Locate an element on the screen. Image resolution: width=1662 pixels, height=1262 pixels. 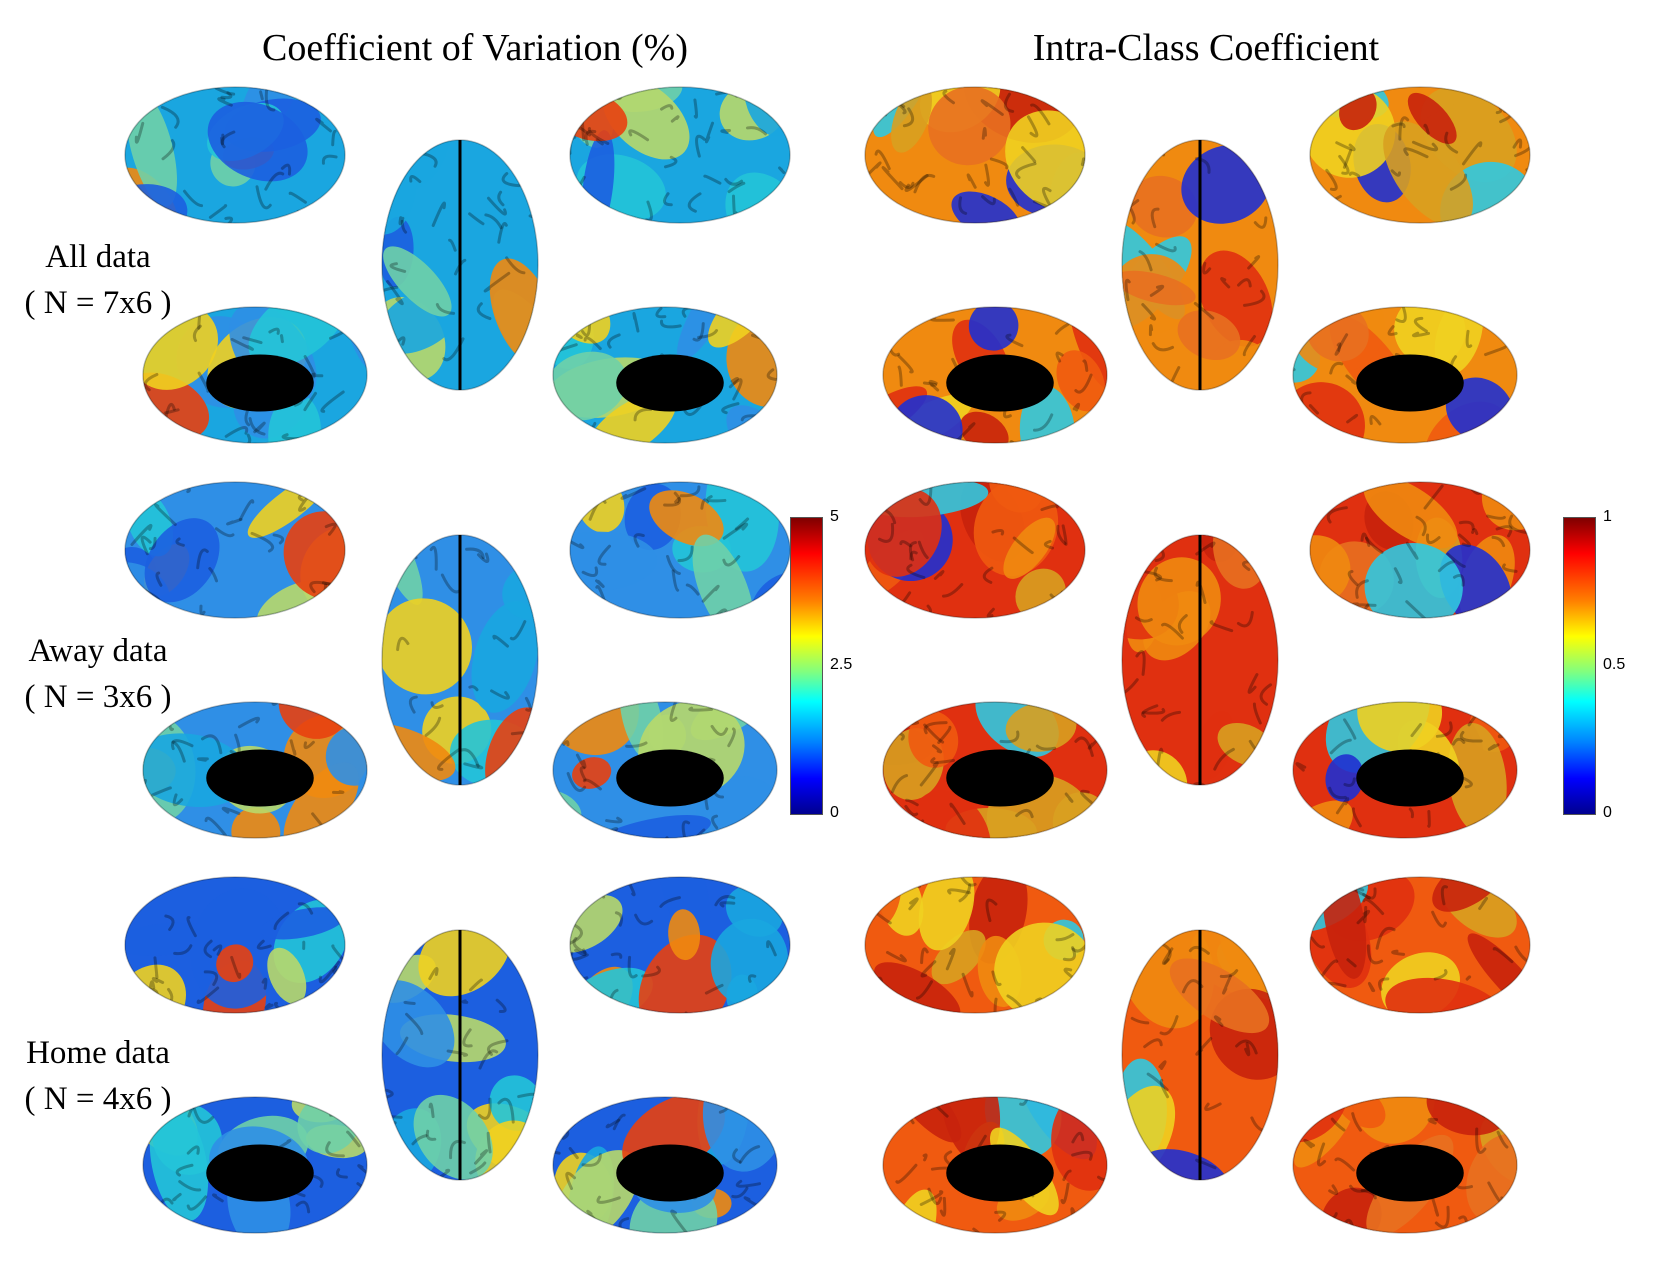
row-label-away: Away data ( N = 3x6 ) is located at coordinates (98, 674).